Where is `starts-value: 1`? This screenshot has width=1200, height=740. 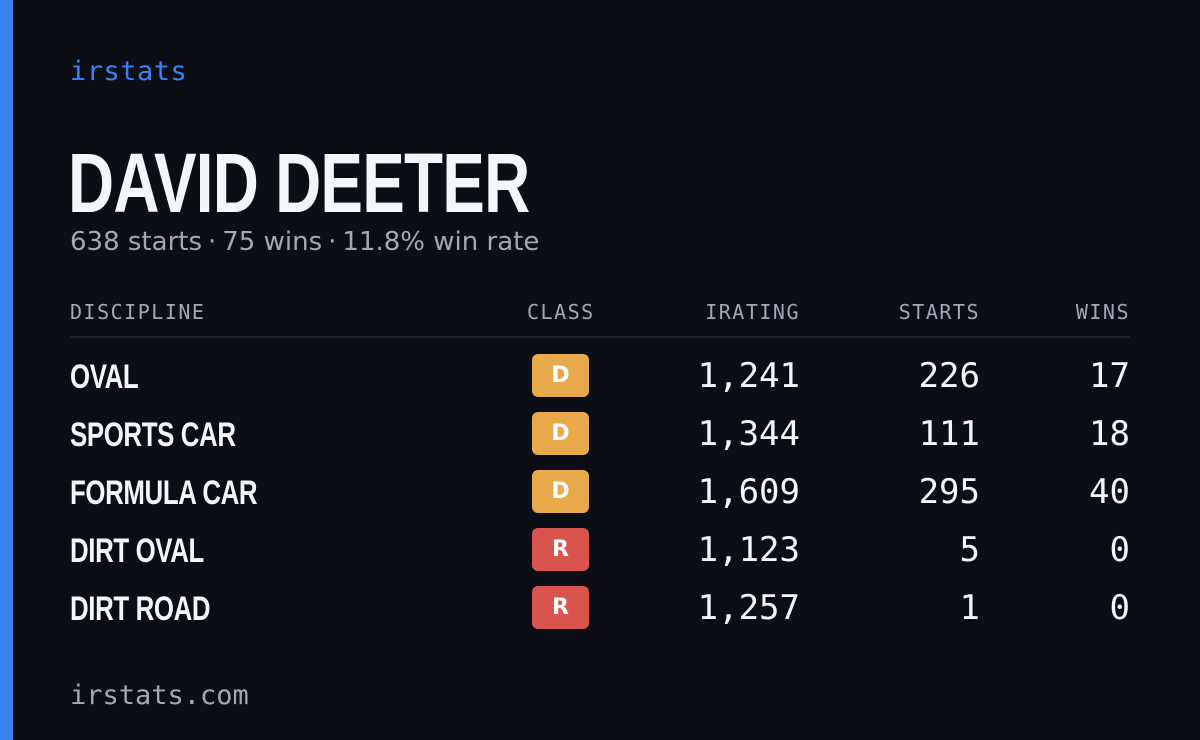
starts-value: 1 is located at coordinates (969, 608).